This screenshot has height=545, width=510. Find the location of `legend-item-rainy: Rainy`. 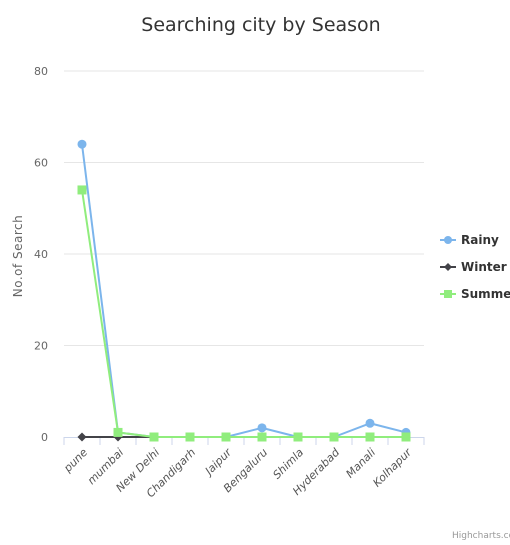

legend-item-rainy: Rainy is located at coordinates (469, 240).